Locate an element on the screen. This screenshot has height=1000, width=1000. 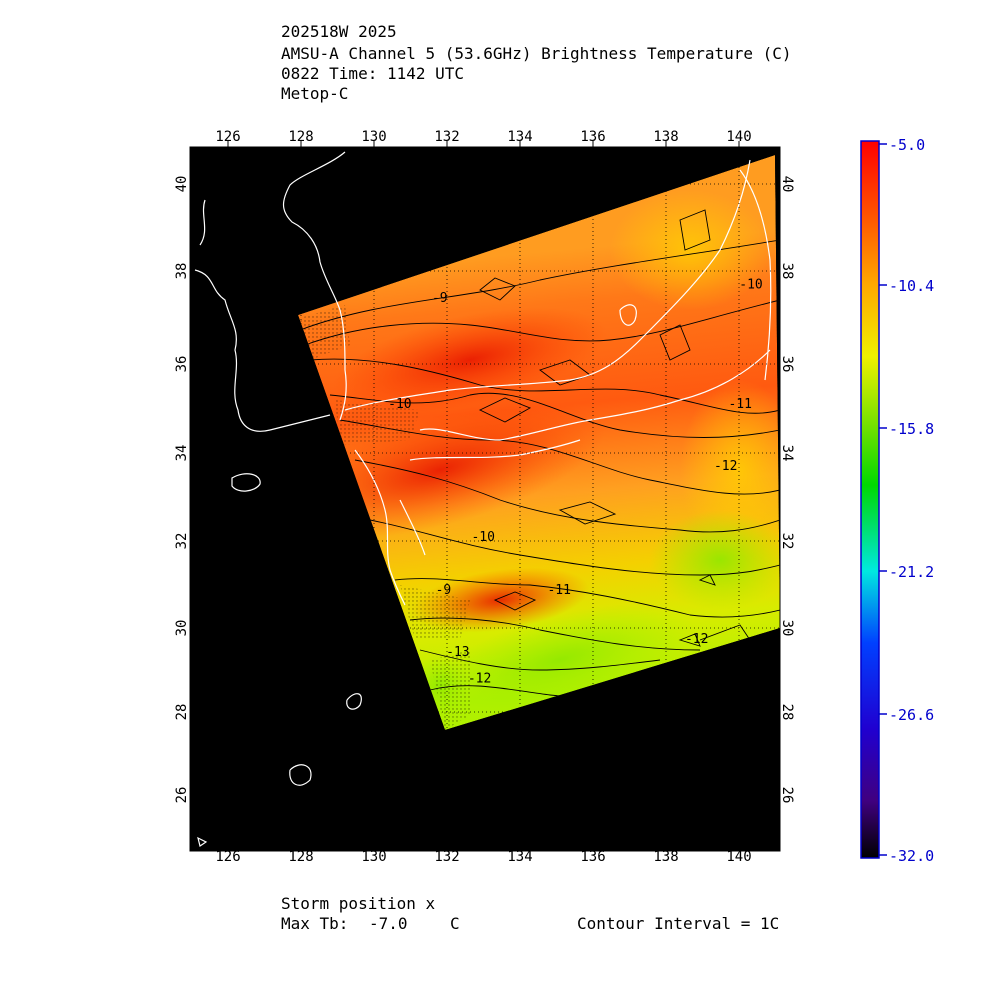
lat-labels-right: 26 28 30 32 34 36 38 40 is located at coordinates (787, 490).